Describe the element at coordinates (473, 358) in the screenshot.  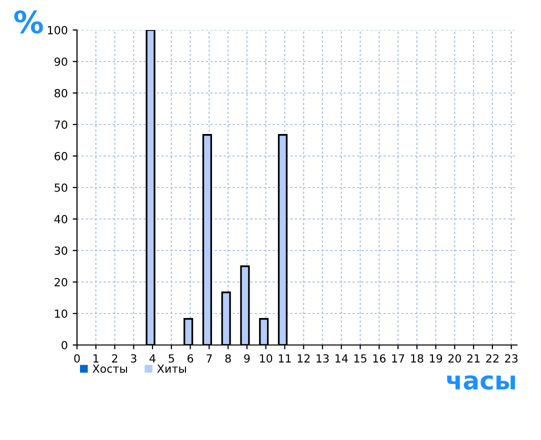
I see `x-tick-label: 21` at that location.